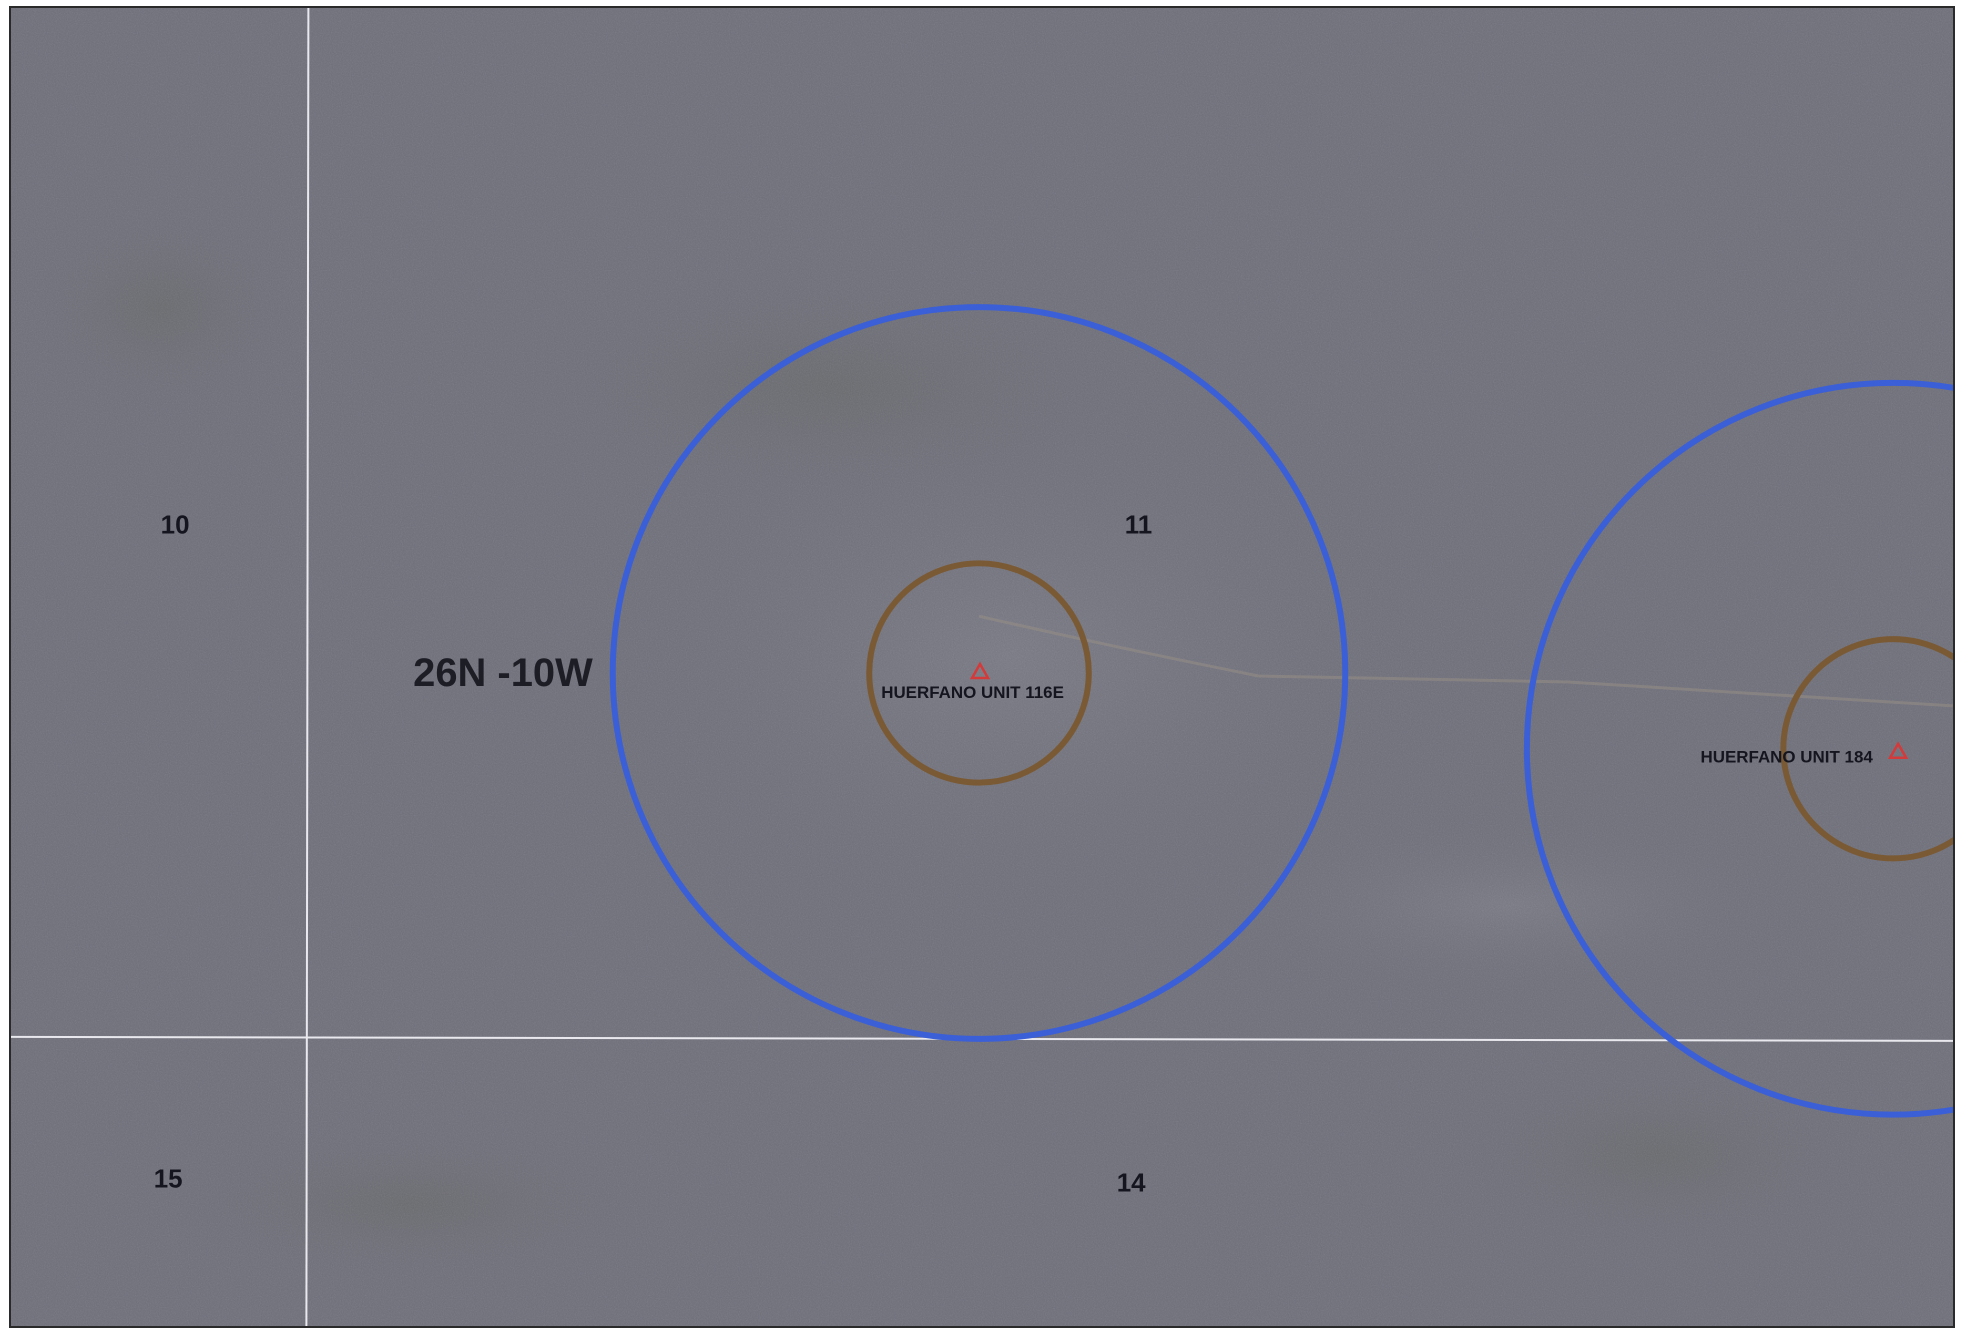  I want to click on well-label: HUERFANO UNIT 116E, so click(972, 692).